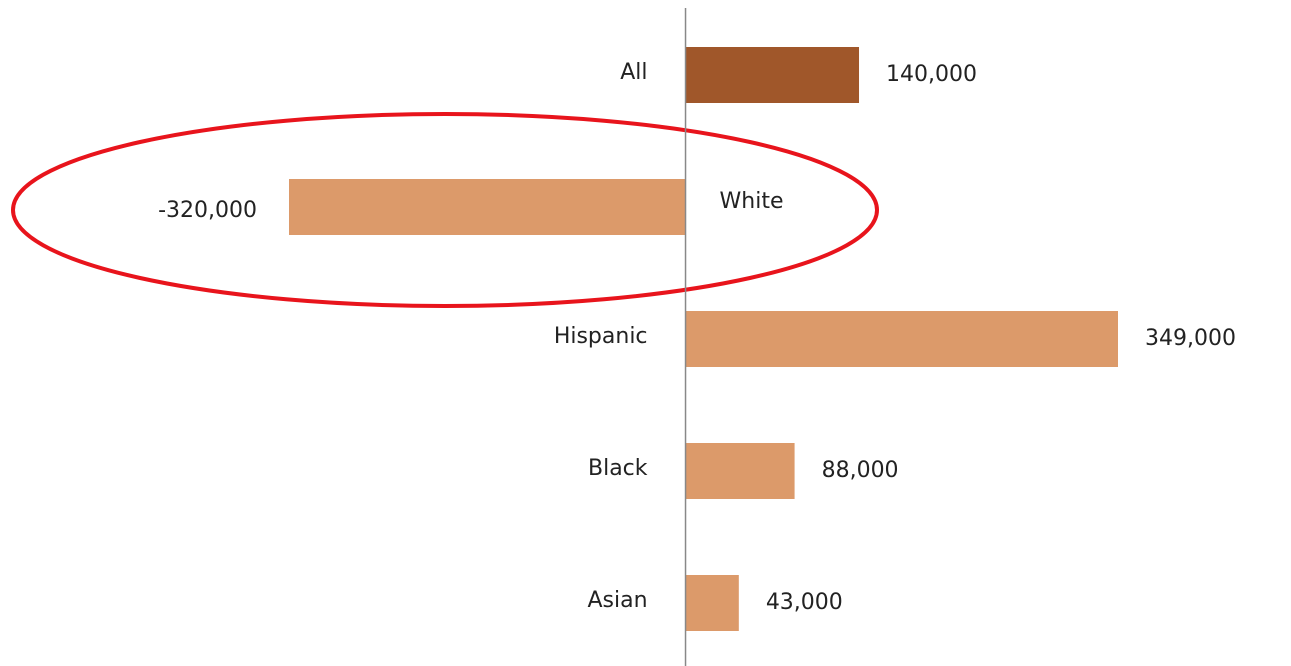 The width and height of the screenshot is (1291, 666). I want to click on value-label: 349,000, so click(1190, 338).